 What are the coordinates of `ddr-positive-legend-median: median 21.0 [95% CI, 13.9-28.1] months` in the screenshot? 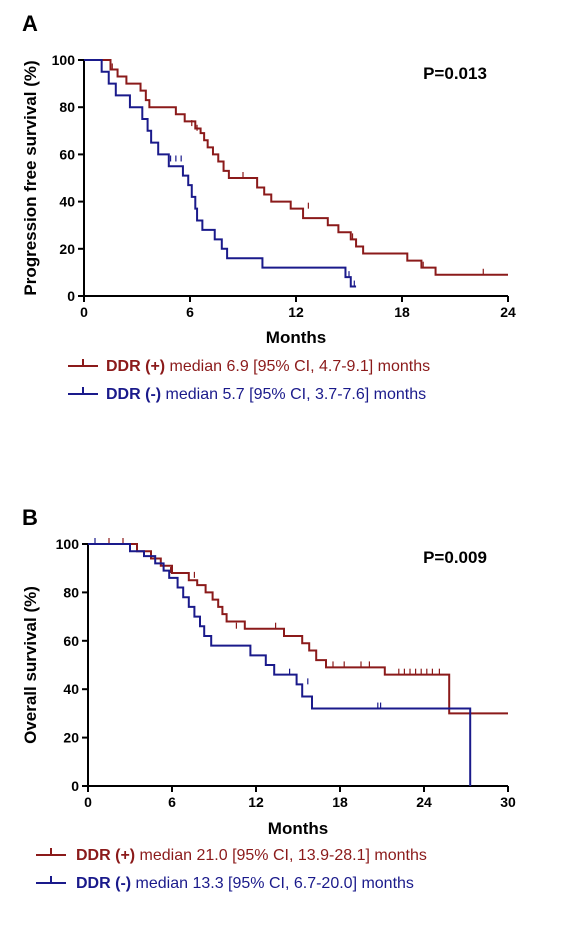 It's located at (281, 855).